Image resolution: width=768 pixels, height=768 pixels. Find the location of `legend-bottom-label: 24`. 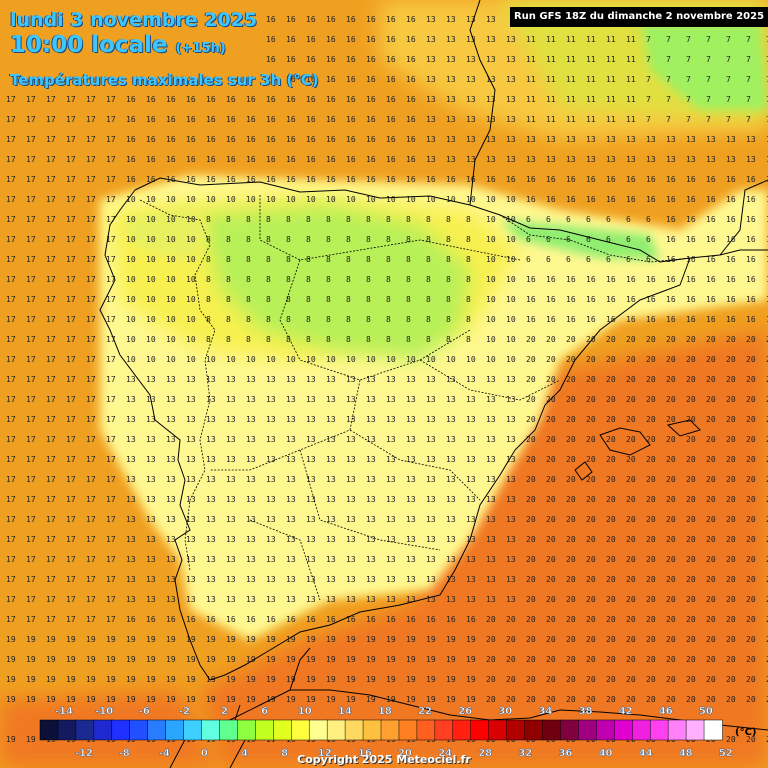

legend-bottom-label: 24 is located at coordinates (445, 753).